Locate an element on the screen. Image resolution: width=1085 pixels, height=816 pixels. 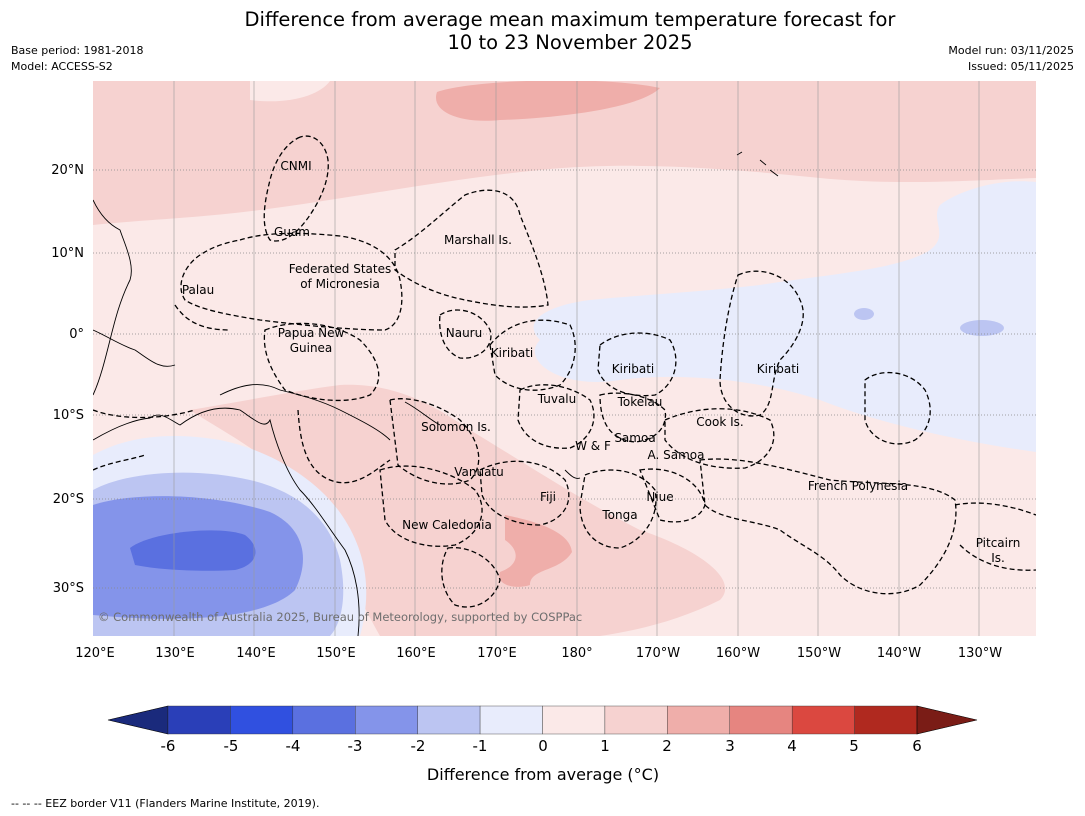
region-label-png-line2: Guinea is located at coordinates (311, 348).